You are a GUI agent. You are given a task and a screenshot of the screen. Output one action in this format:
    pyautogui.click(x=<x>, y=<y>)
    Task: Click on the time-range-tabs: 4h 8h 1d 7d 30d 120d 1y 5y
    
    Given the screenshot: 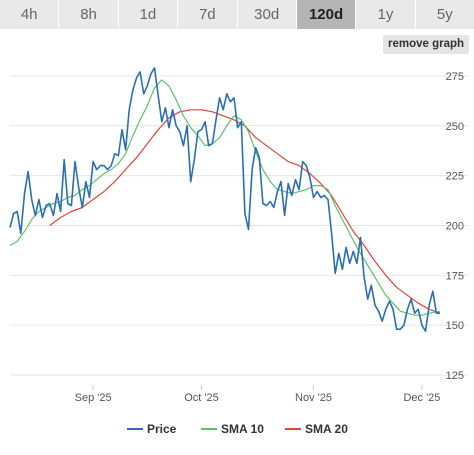 What is the action you would take?
    pyautogui.click(x=237, y=14)
    